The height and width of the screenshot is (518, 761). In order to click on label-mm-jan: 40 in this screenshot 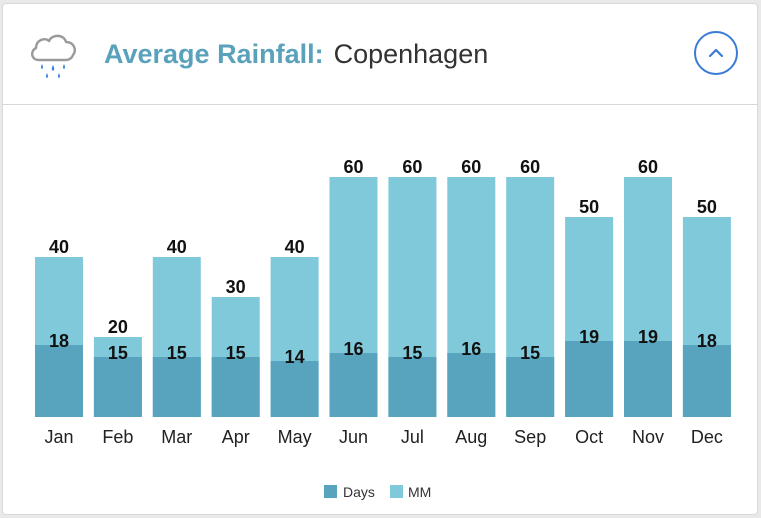, I will do `click(59, 247)`.